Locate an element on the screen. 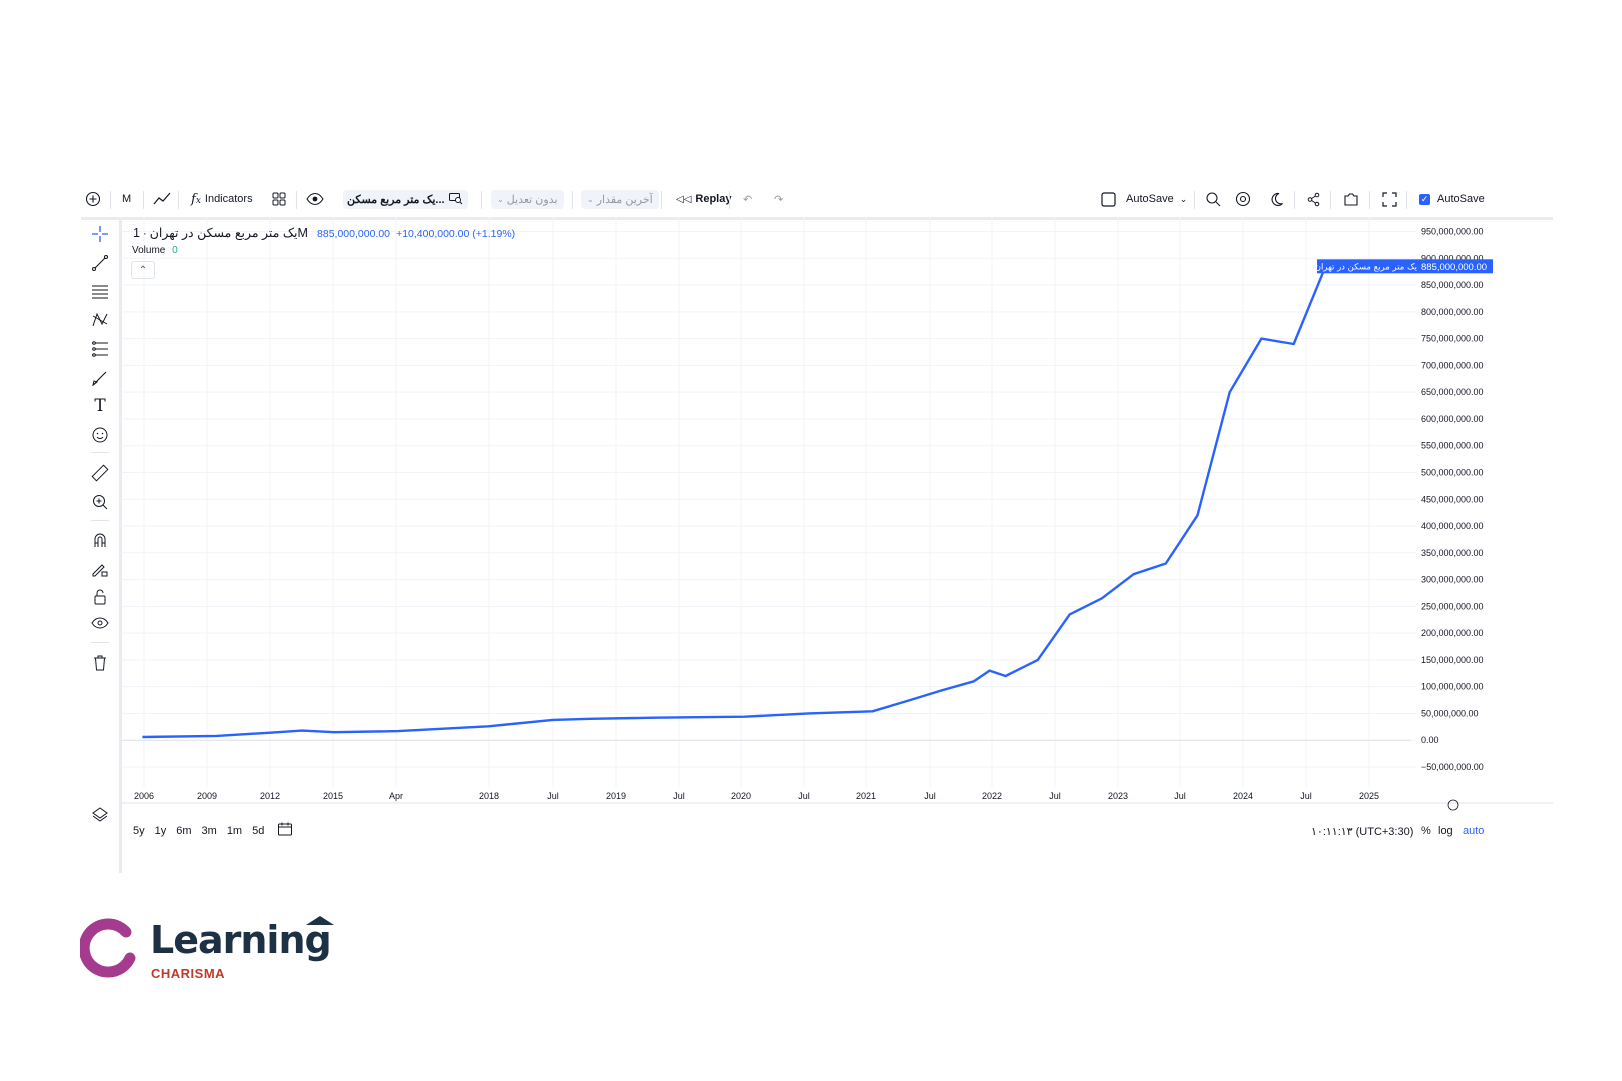  crosshair-tool is located at coordinates (100, 234).